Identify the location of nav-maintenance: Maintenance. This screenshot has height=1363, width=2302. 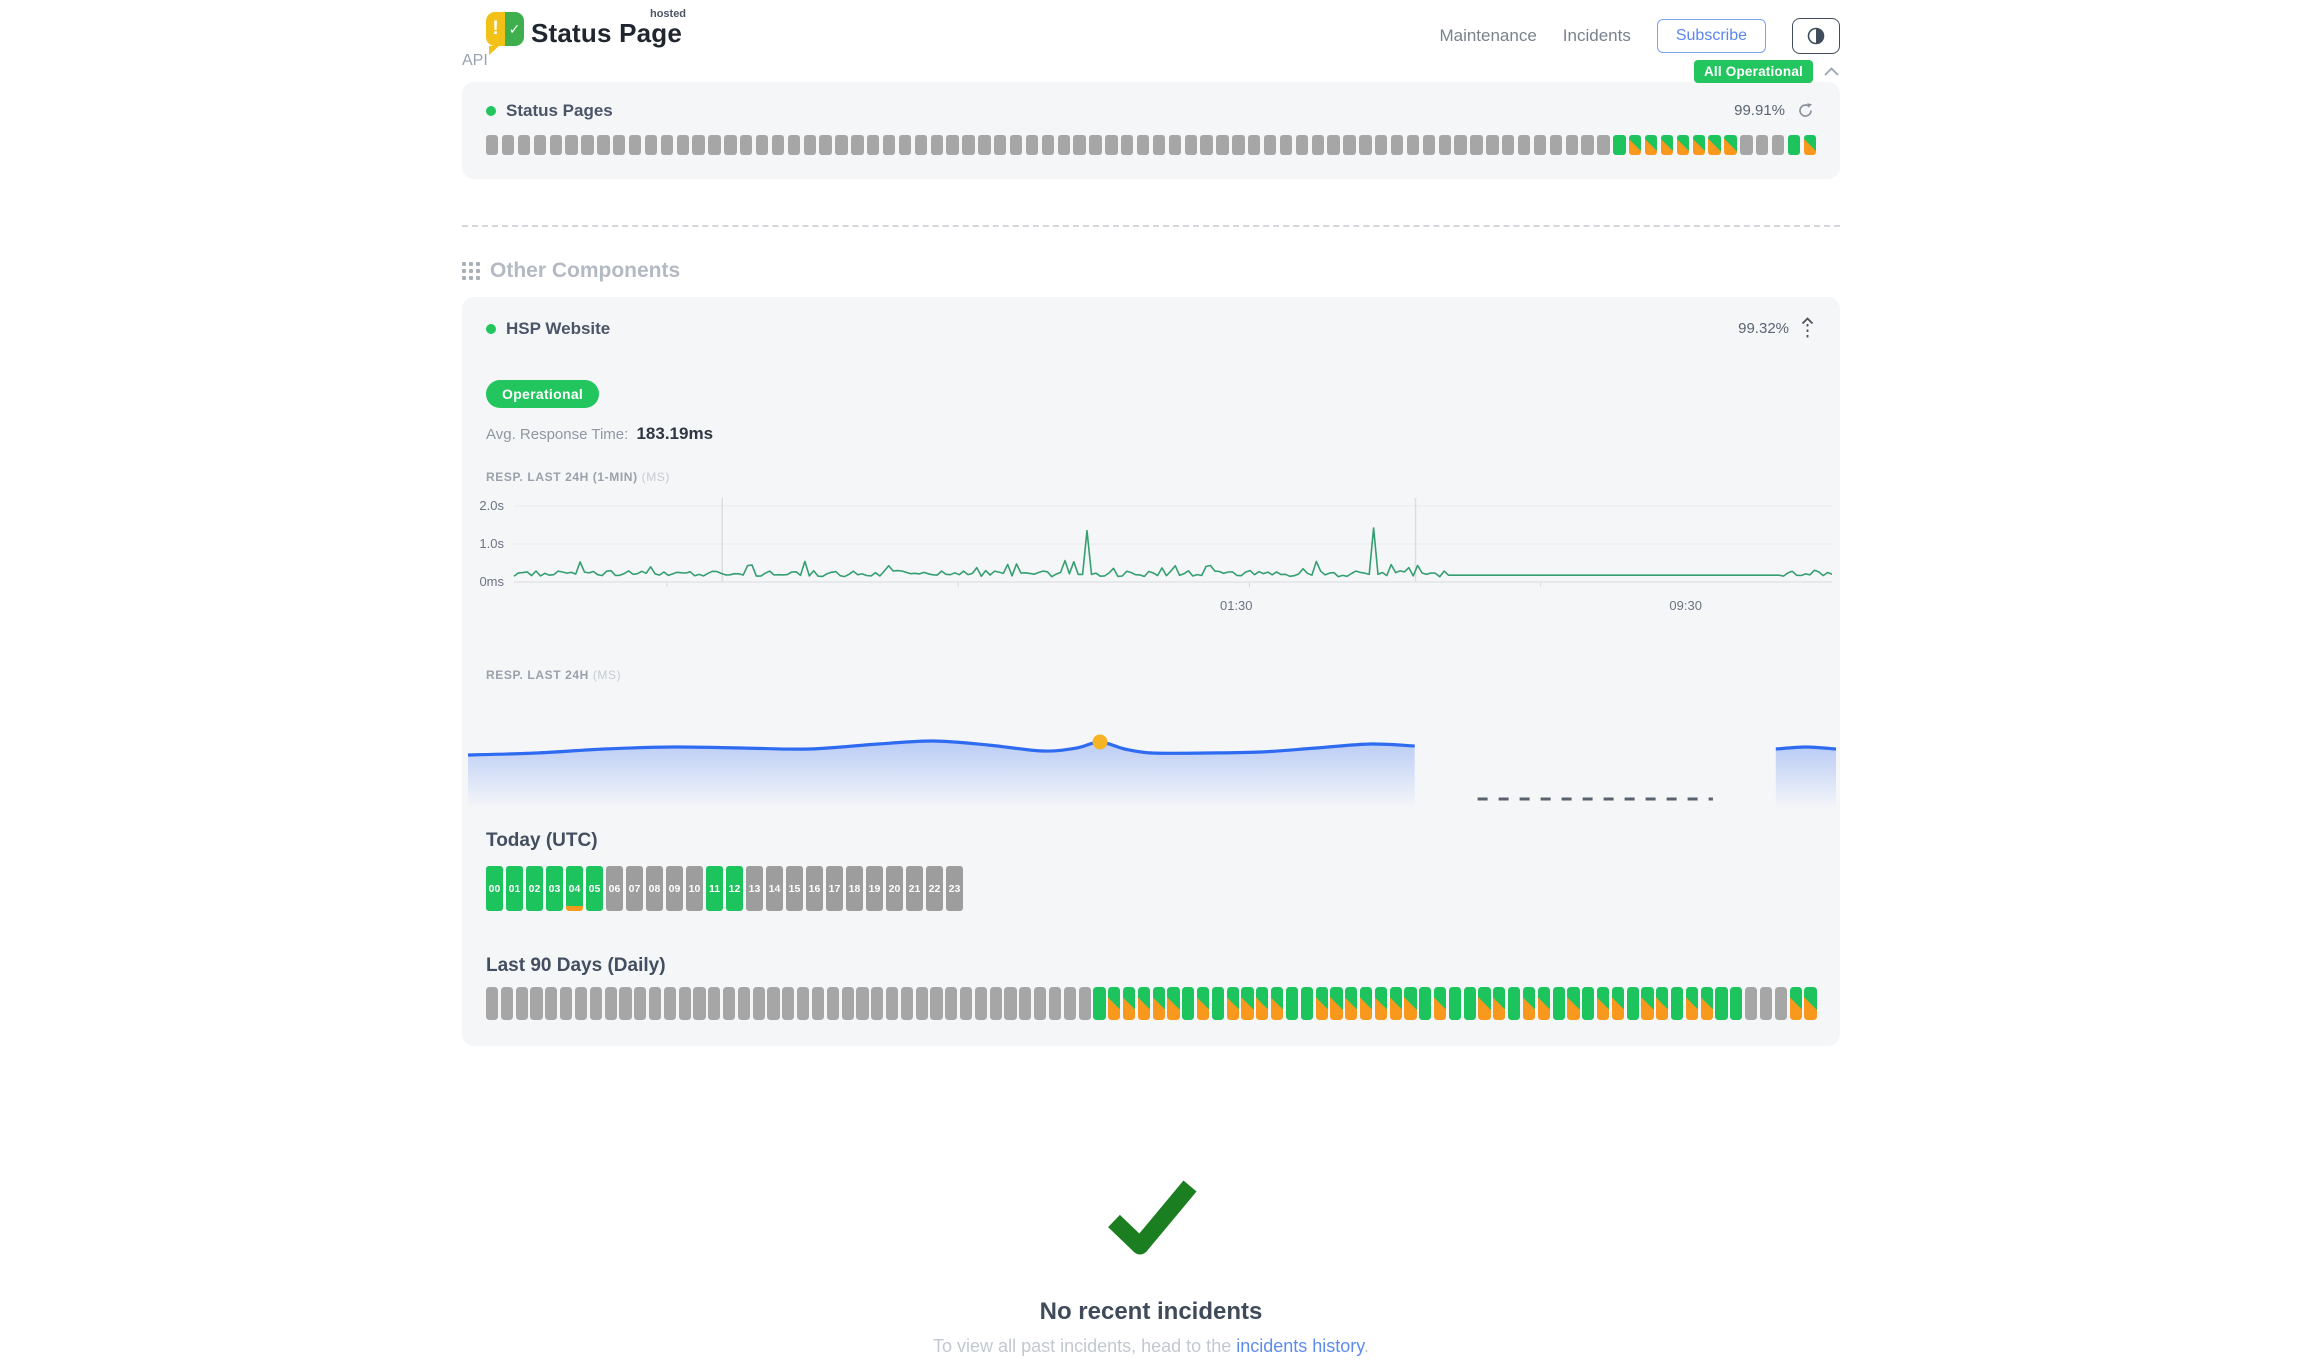
(1488, 35).